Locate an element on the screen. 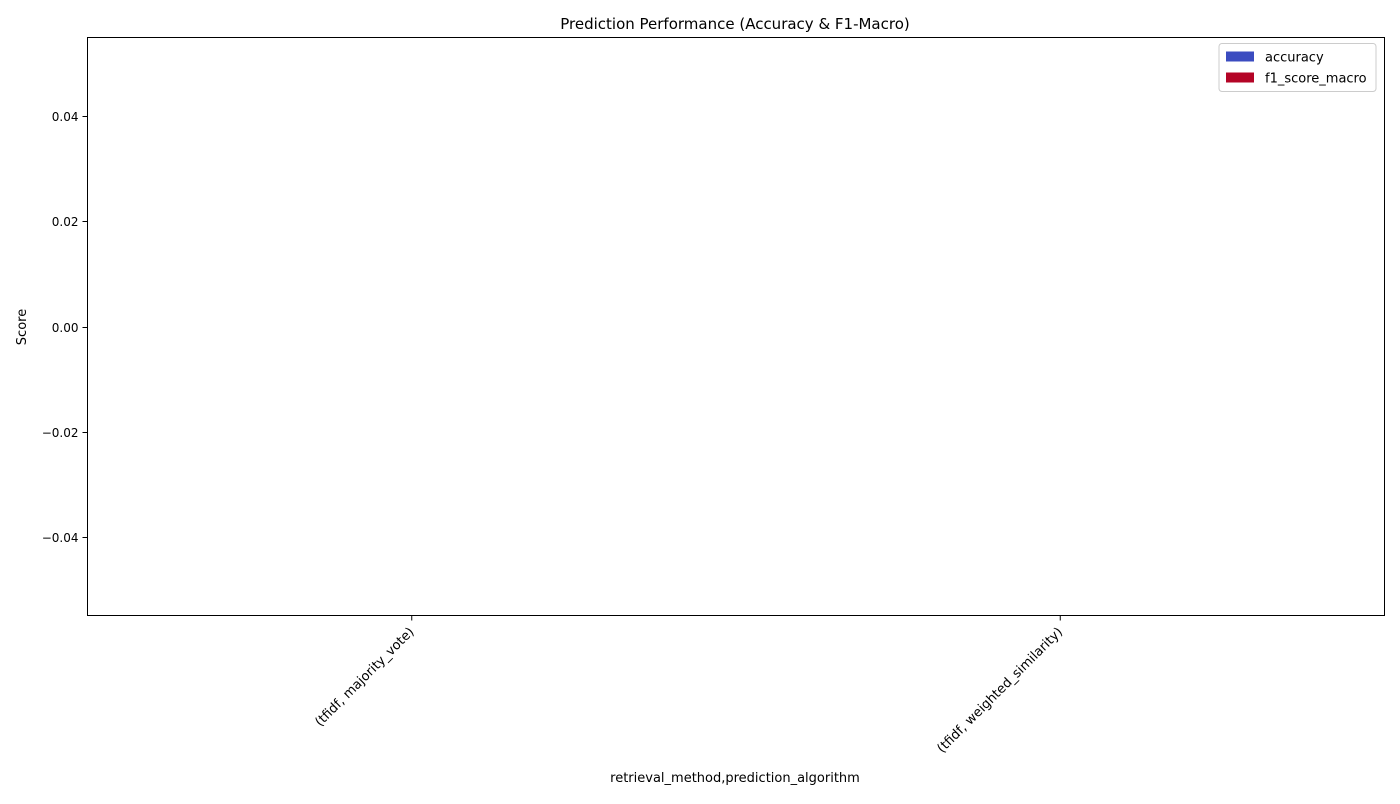  y-axis-ticks: −0.04 −0.02 0.00 0.02 0.04 is located at coordinates (65, 327).